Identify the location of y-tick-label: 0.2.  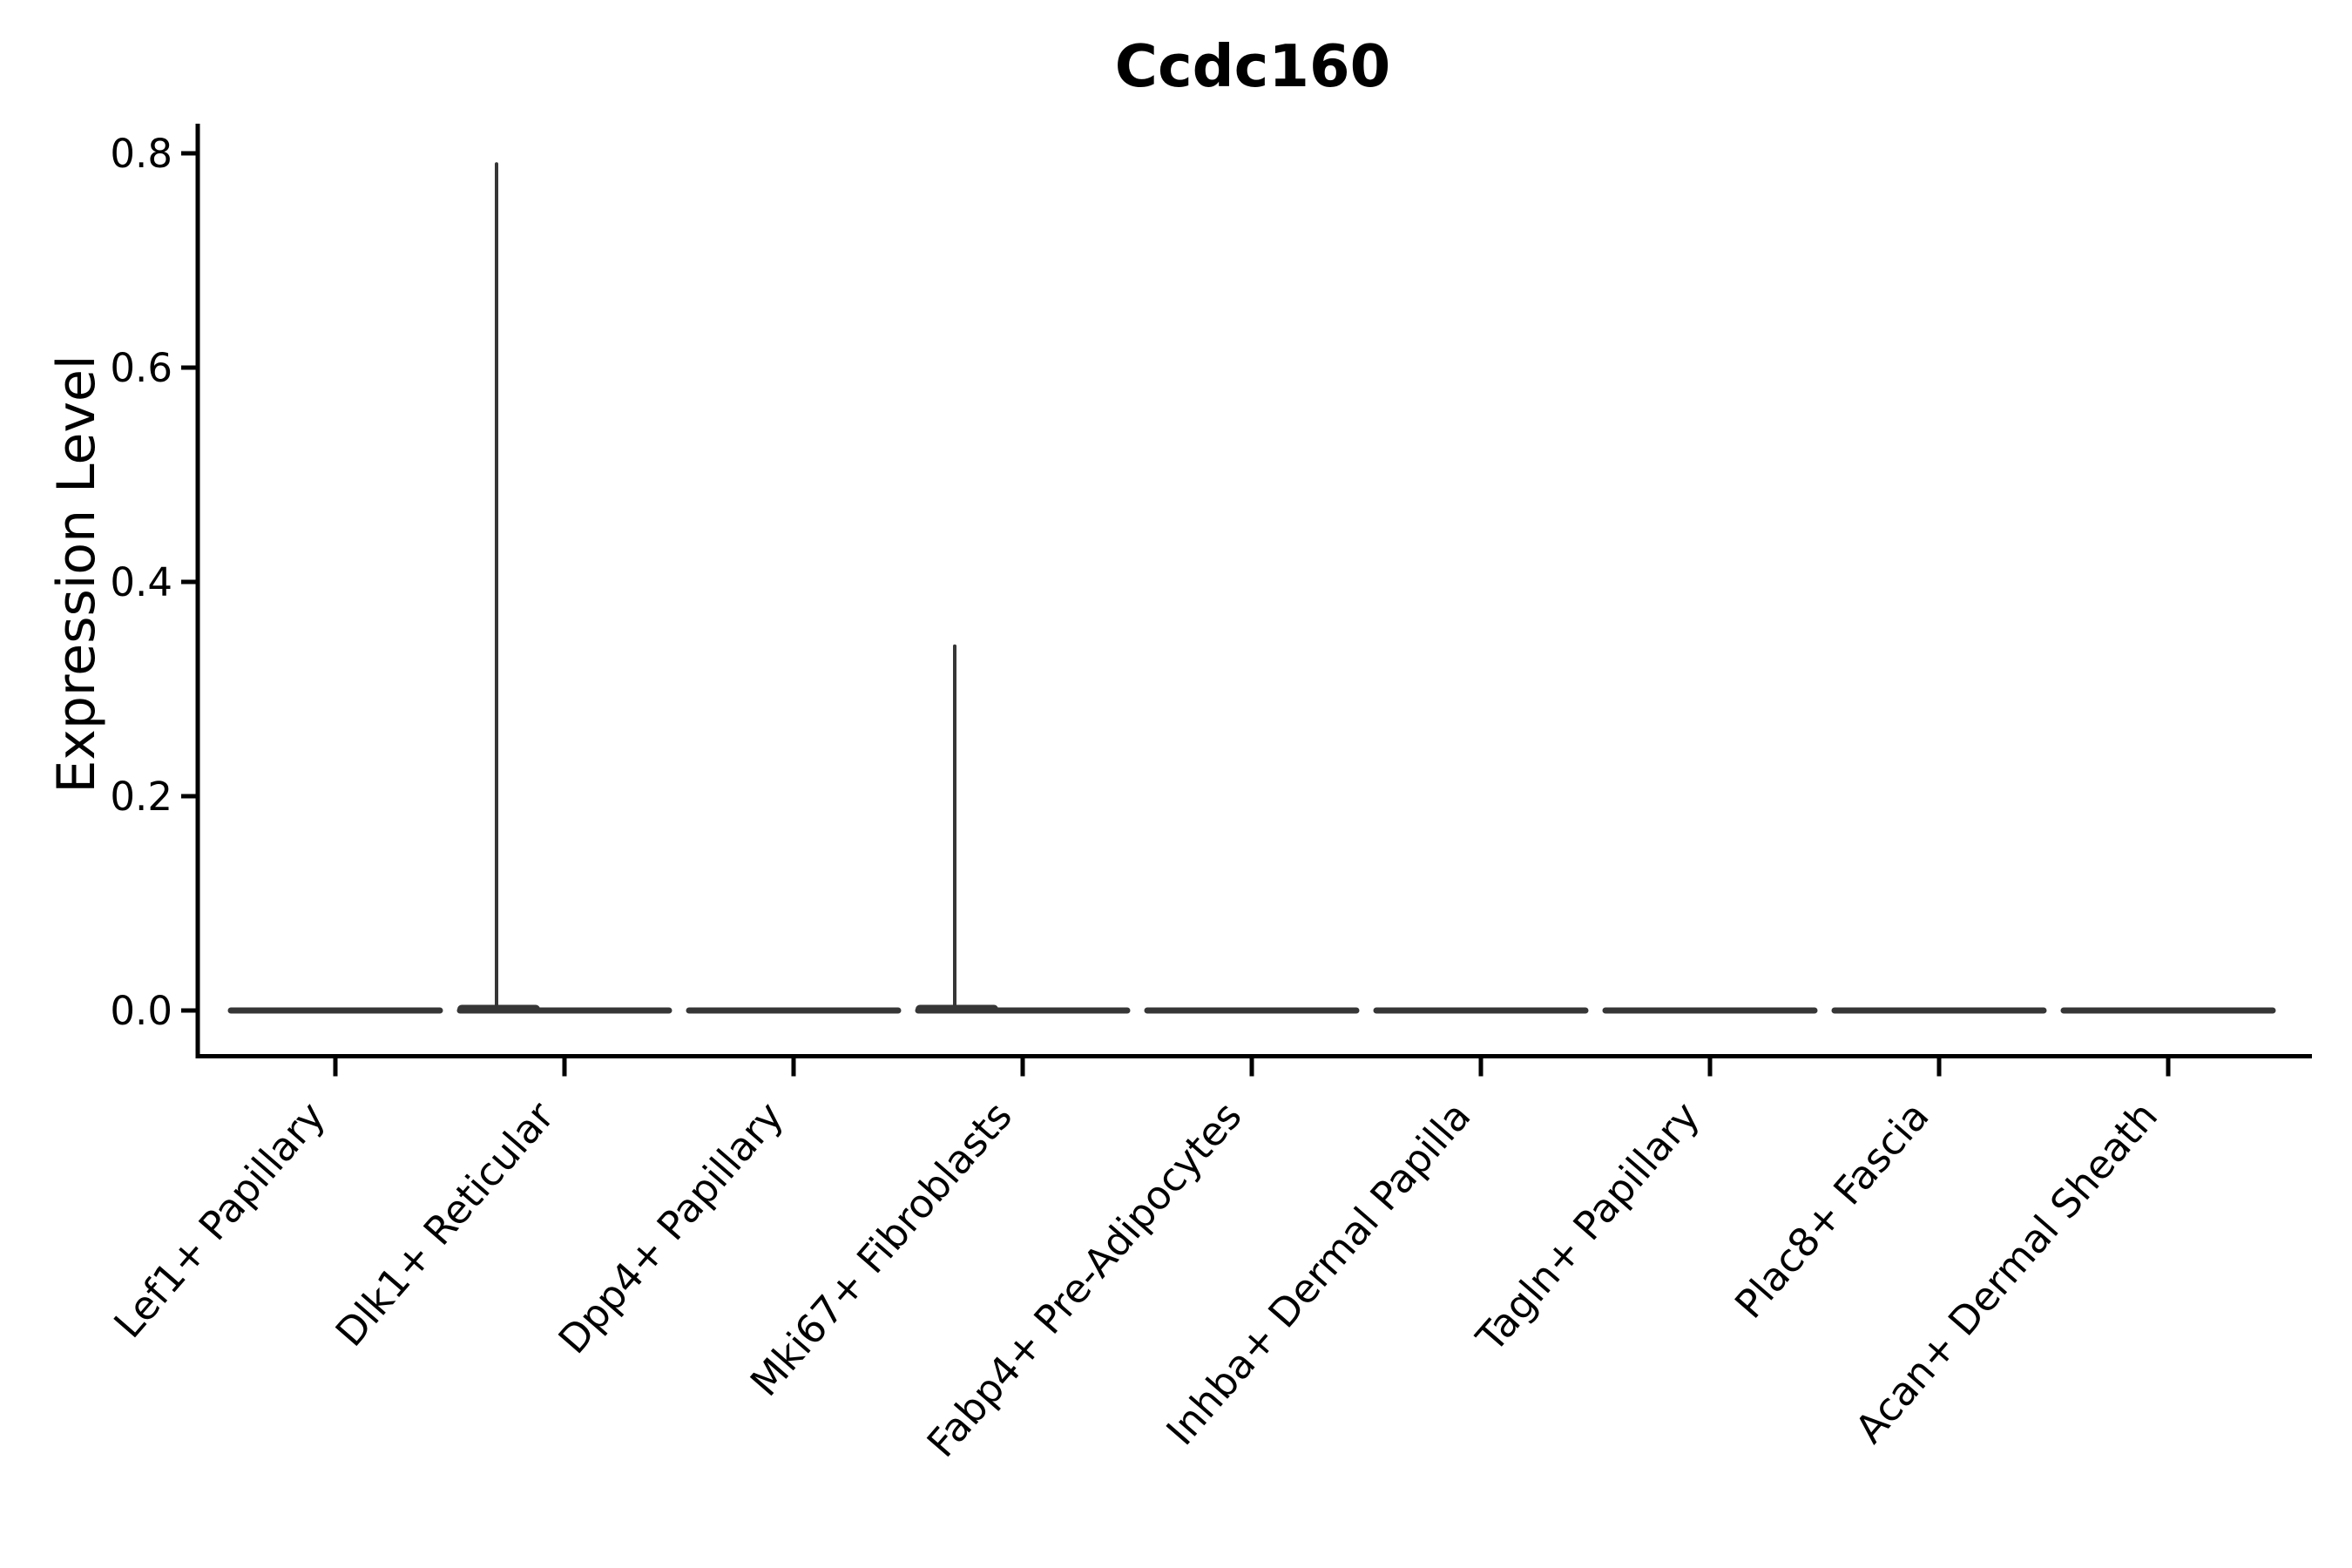
(141, 797).